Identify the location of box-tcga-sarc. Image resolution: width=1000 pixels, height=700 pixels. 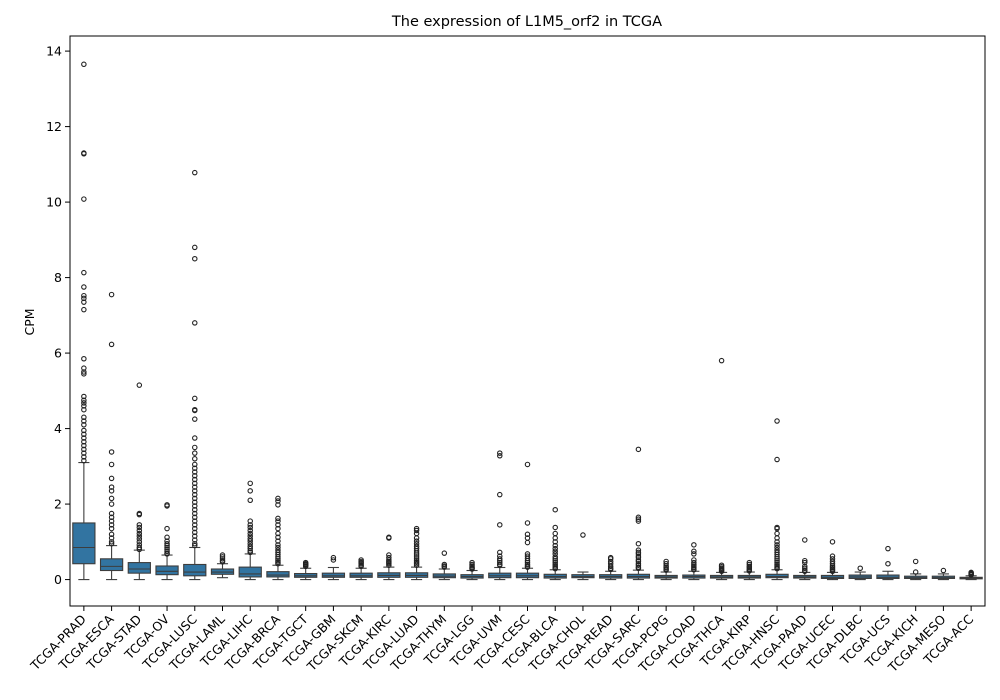
(638, 513).